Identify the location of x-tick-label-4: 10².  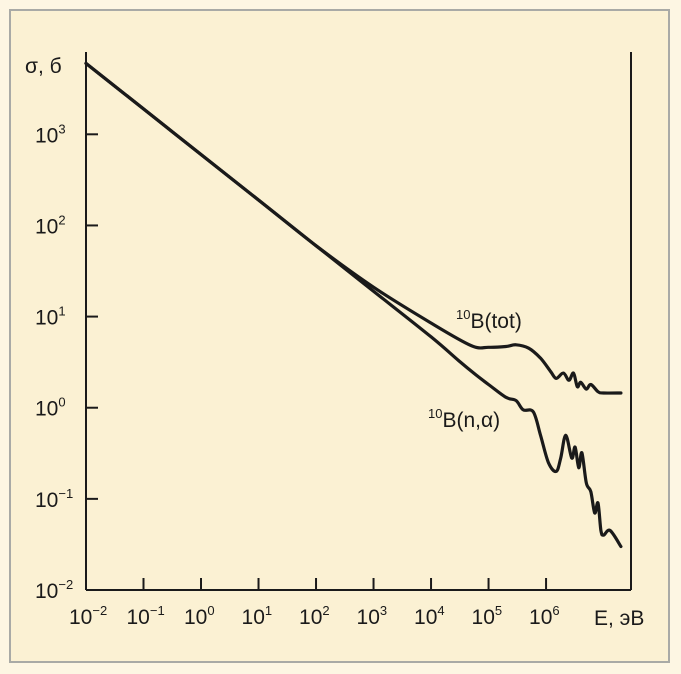
(314, 616).